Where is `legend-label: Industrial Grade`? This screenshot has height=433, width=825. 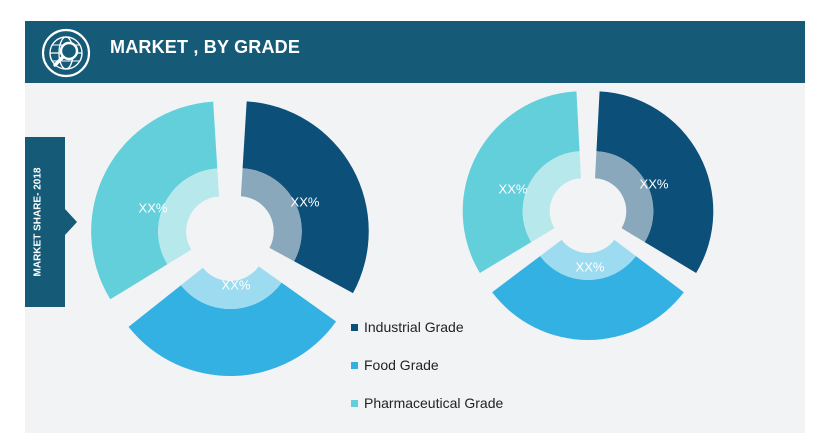
legend-label: Industrial Grade is located at coordinates (414, 327).